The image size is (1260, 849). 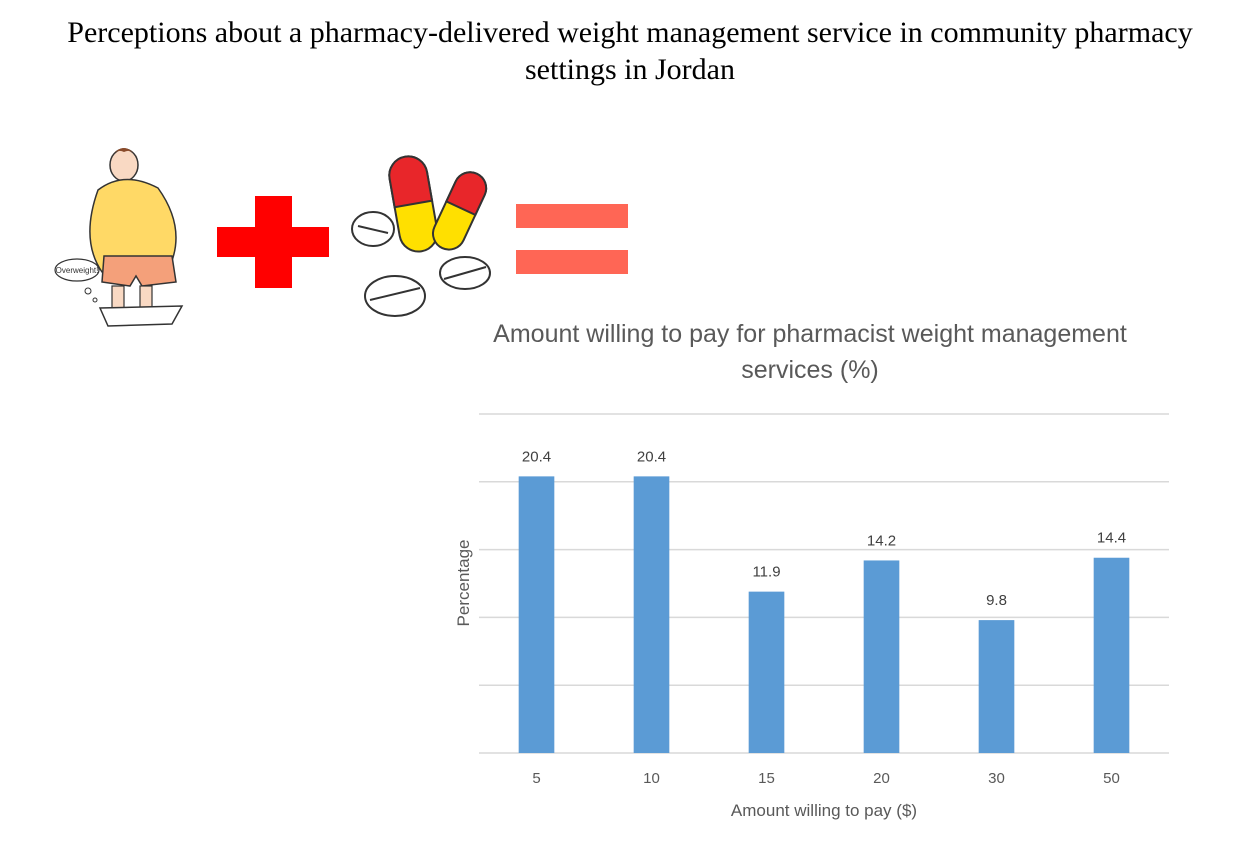 I want to click on x-tick-label: 20, so click(x=881, y=778).